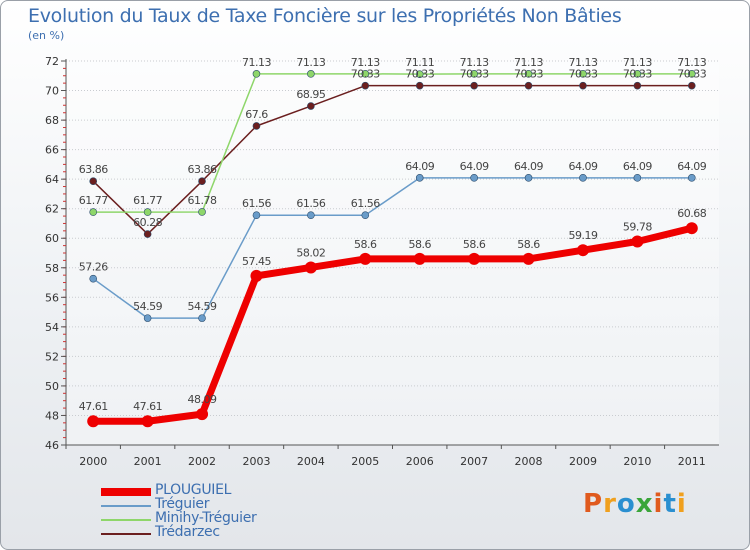 This screenshot has width=750, height=550. I want to click on y-tick-label: 70, so click(52, 91).